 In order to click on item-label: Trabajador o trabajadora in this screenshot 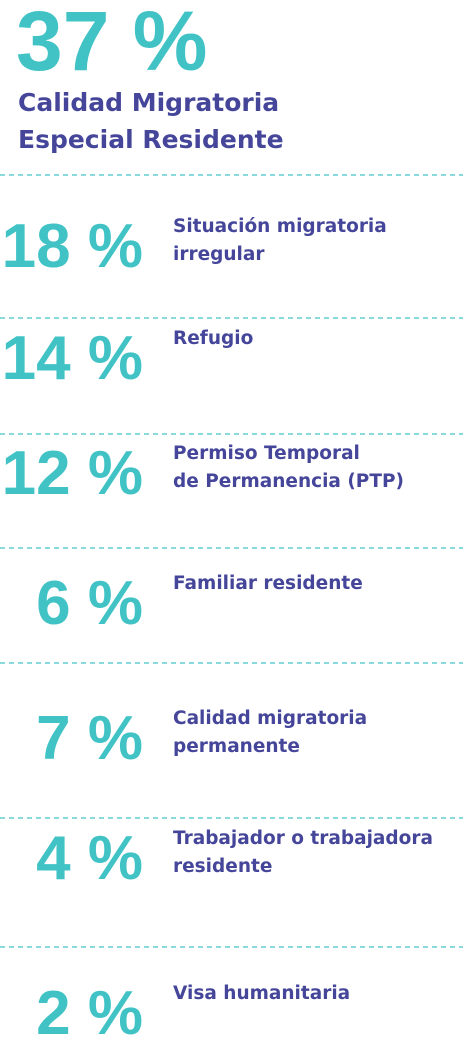, I will do `click(303, 838)`.